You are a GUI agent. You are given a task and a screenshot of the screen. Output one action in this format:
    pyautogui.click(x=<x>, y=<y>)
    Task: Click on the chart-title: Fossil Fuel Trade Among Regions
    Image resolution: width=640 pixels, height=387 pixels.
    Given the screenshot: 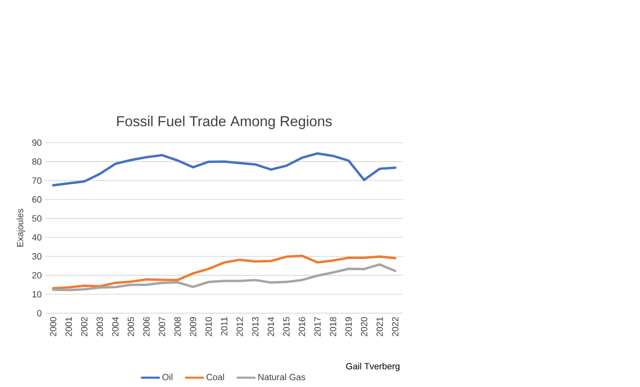 What is the action you would take?
    pyautogui.click(x=224, y=123)
    